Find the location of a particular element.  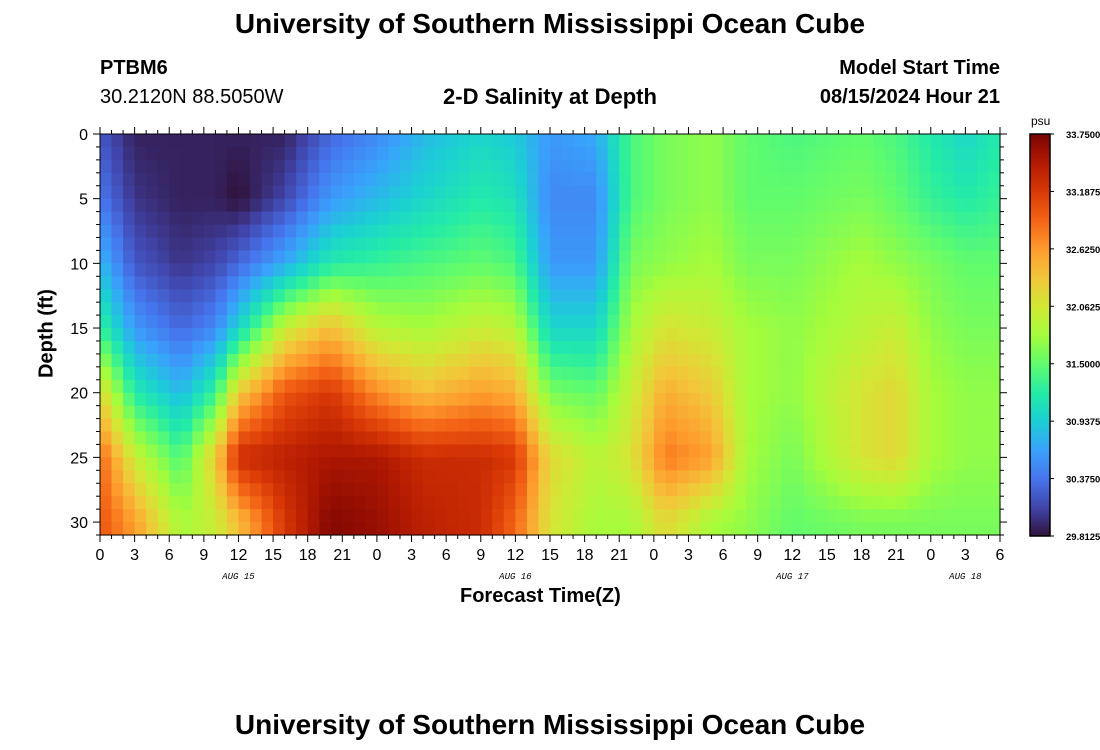

x-tick-label: 6 is located at coordinates (1000, 555).